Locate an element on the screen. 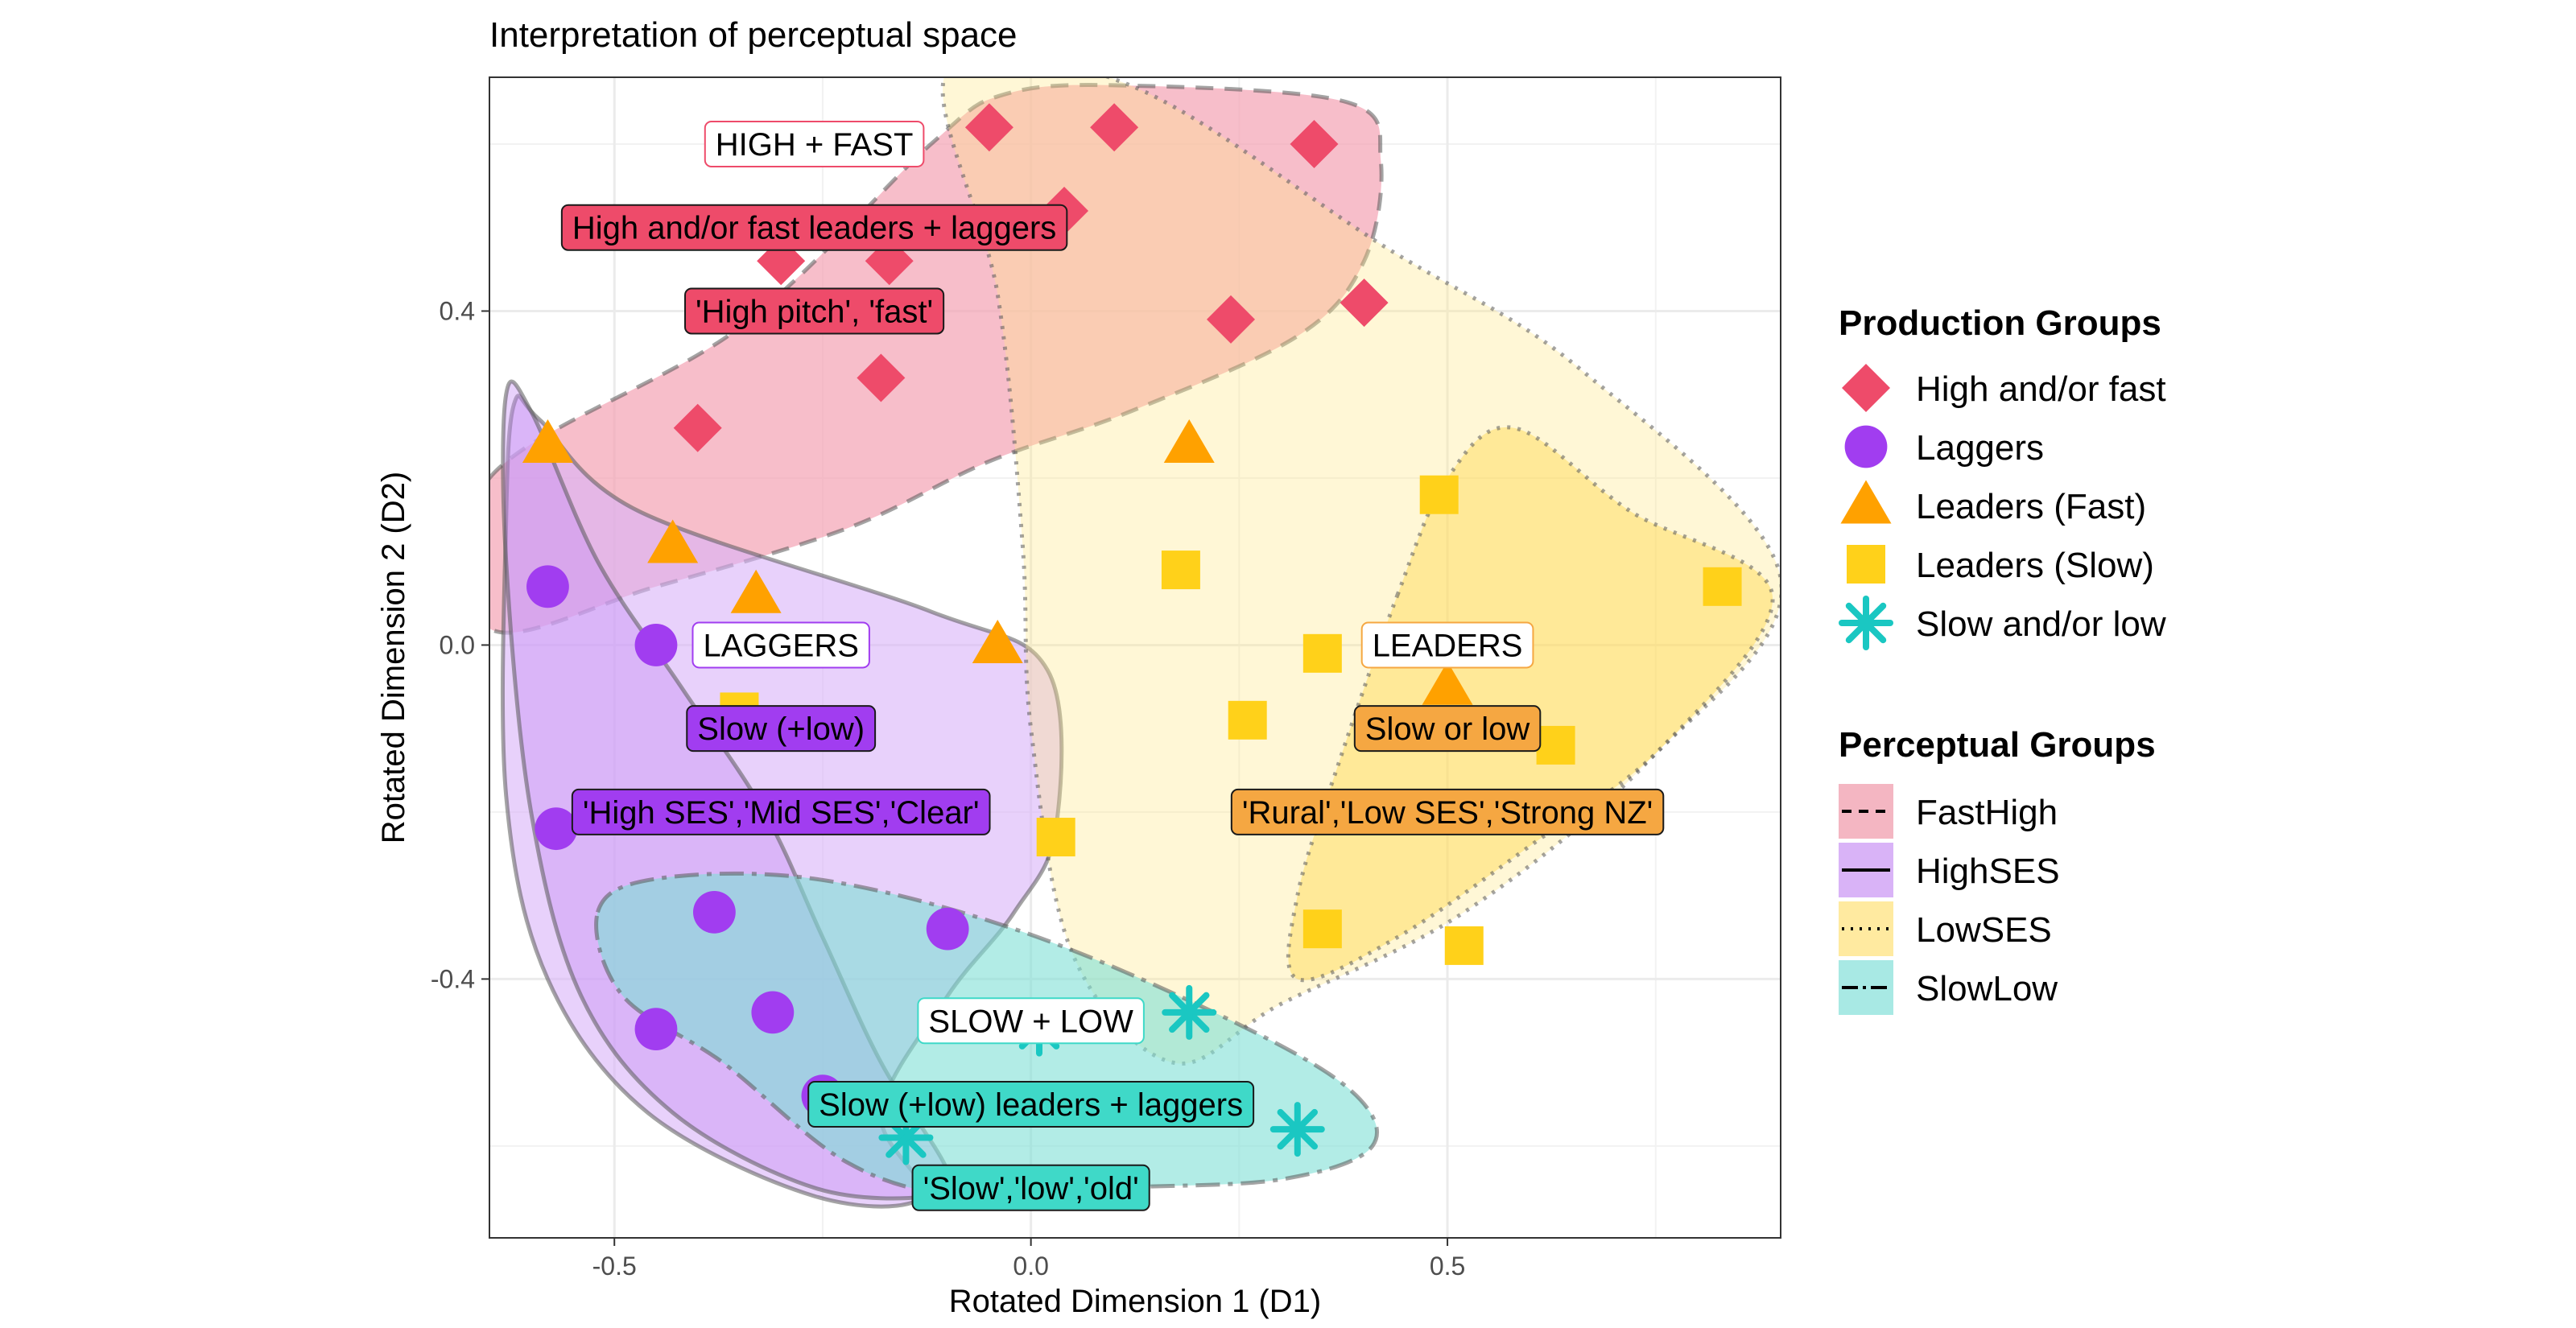 This screenshot has width=2576, height=1328. group-label: High and/or fast leaders + laggers is located at coordinates (814, 227).